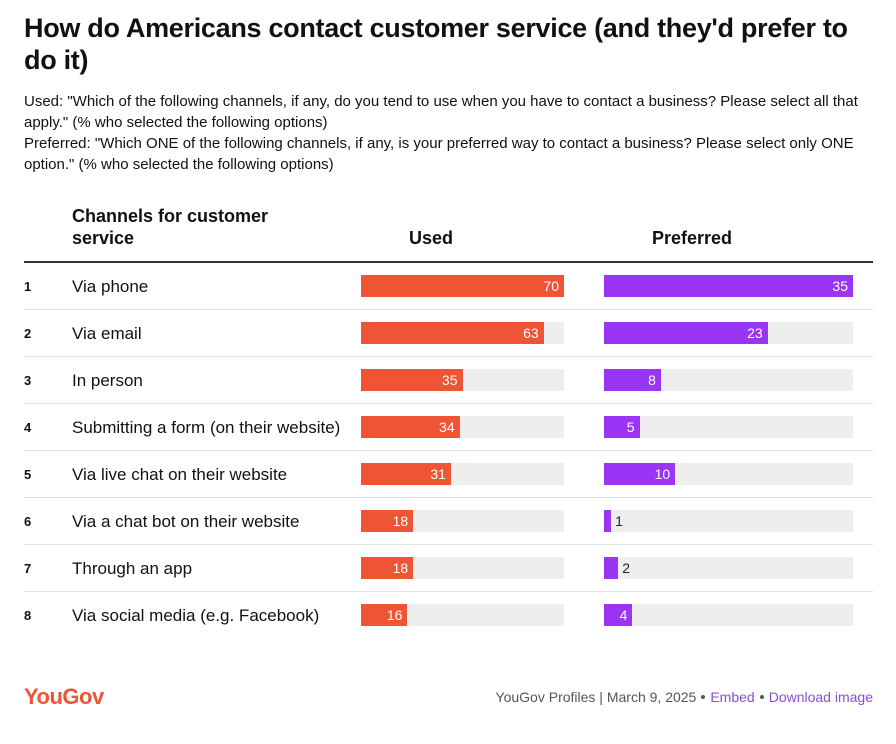 This screenshot has width=896, height=744. I want to click on bar-track: 2, so click(728, 568).